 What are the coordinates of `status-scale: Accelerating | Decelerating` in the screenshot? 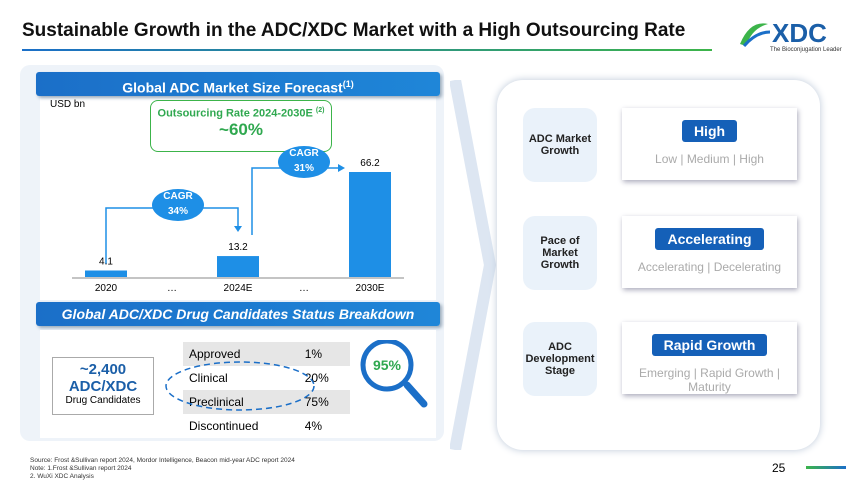 It's located at (709, 267).